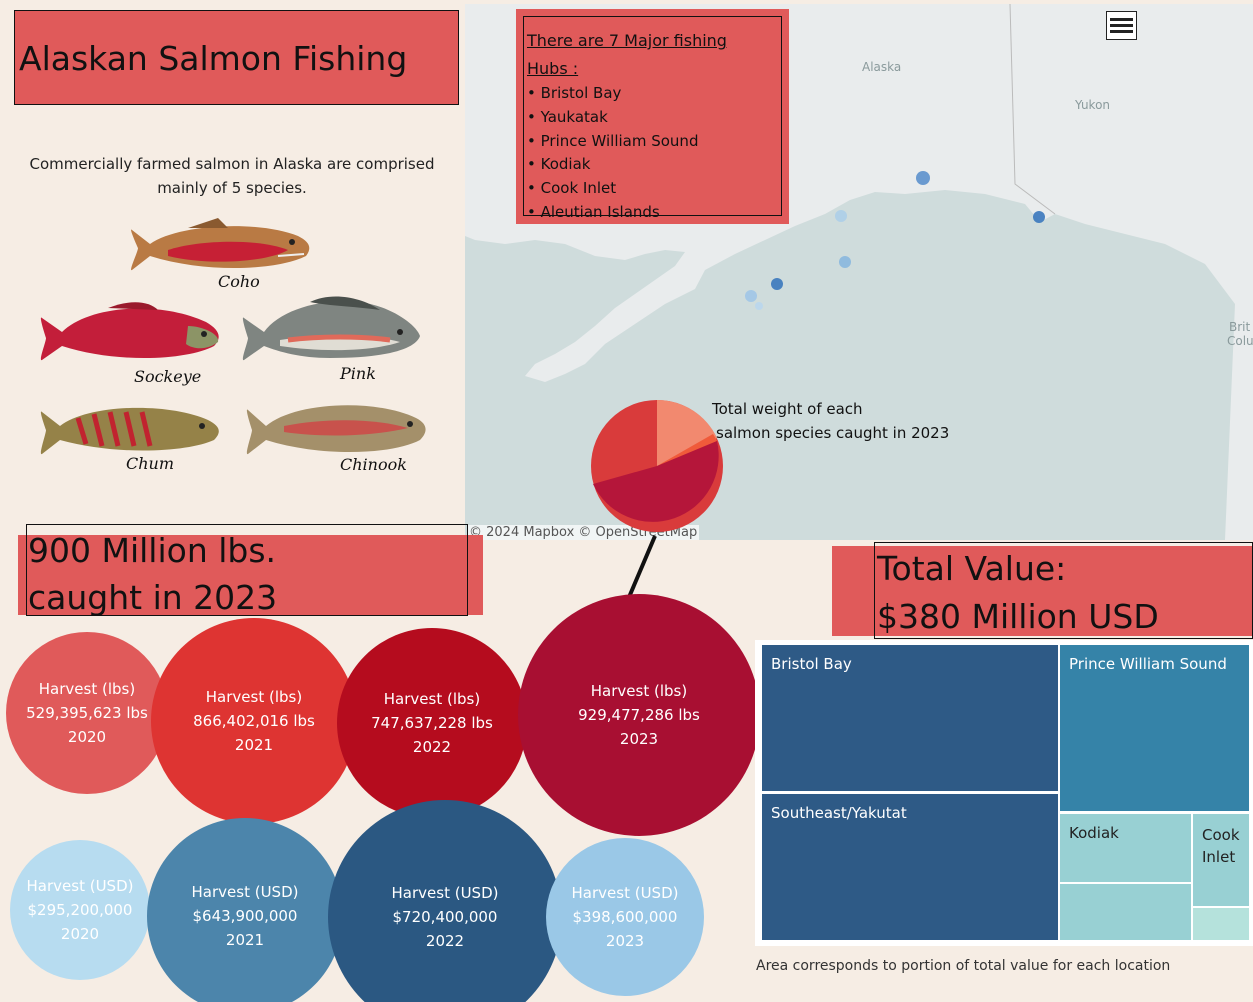 The image size is (1253, 1002). What do you see at coordinates (652, 55) in the screenshot?
I see `hubs-title: There are 7 Major fishing Hubs :` at bounding box center [652, 55].